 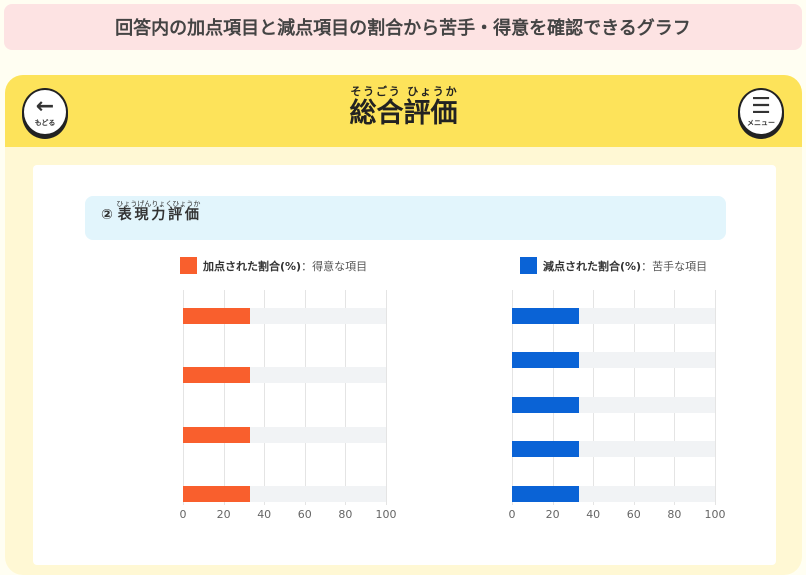 I want to click on header-bar: ← もどる 総合評価そうごう ひょうか ☰ メニュー, so click(x=403, y=111).